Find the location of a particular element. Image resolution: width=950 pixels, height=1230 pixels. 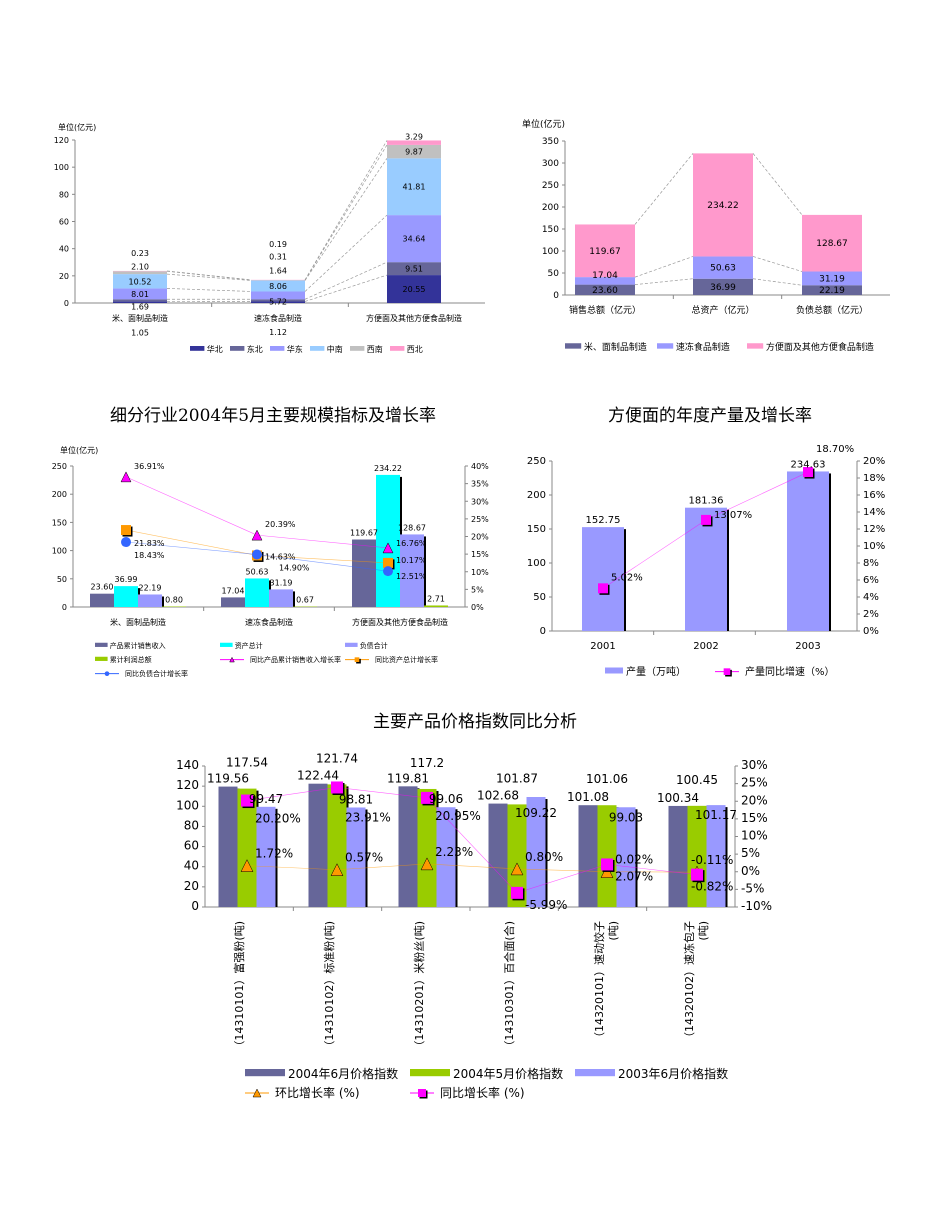

line-value-label: 10.17% is located at coordinates (411, 560).